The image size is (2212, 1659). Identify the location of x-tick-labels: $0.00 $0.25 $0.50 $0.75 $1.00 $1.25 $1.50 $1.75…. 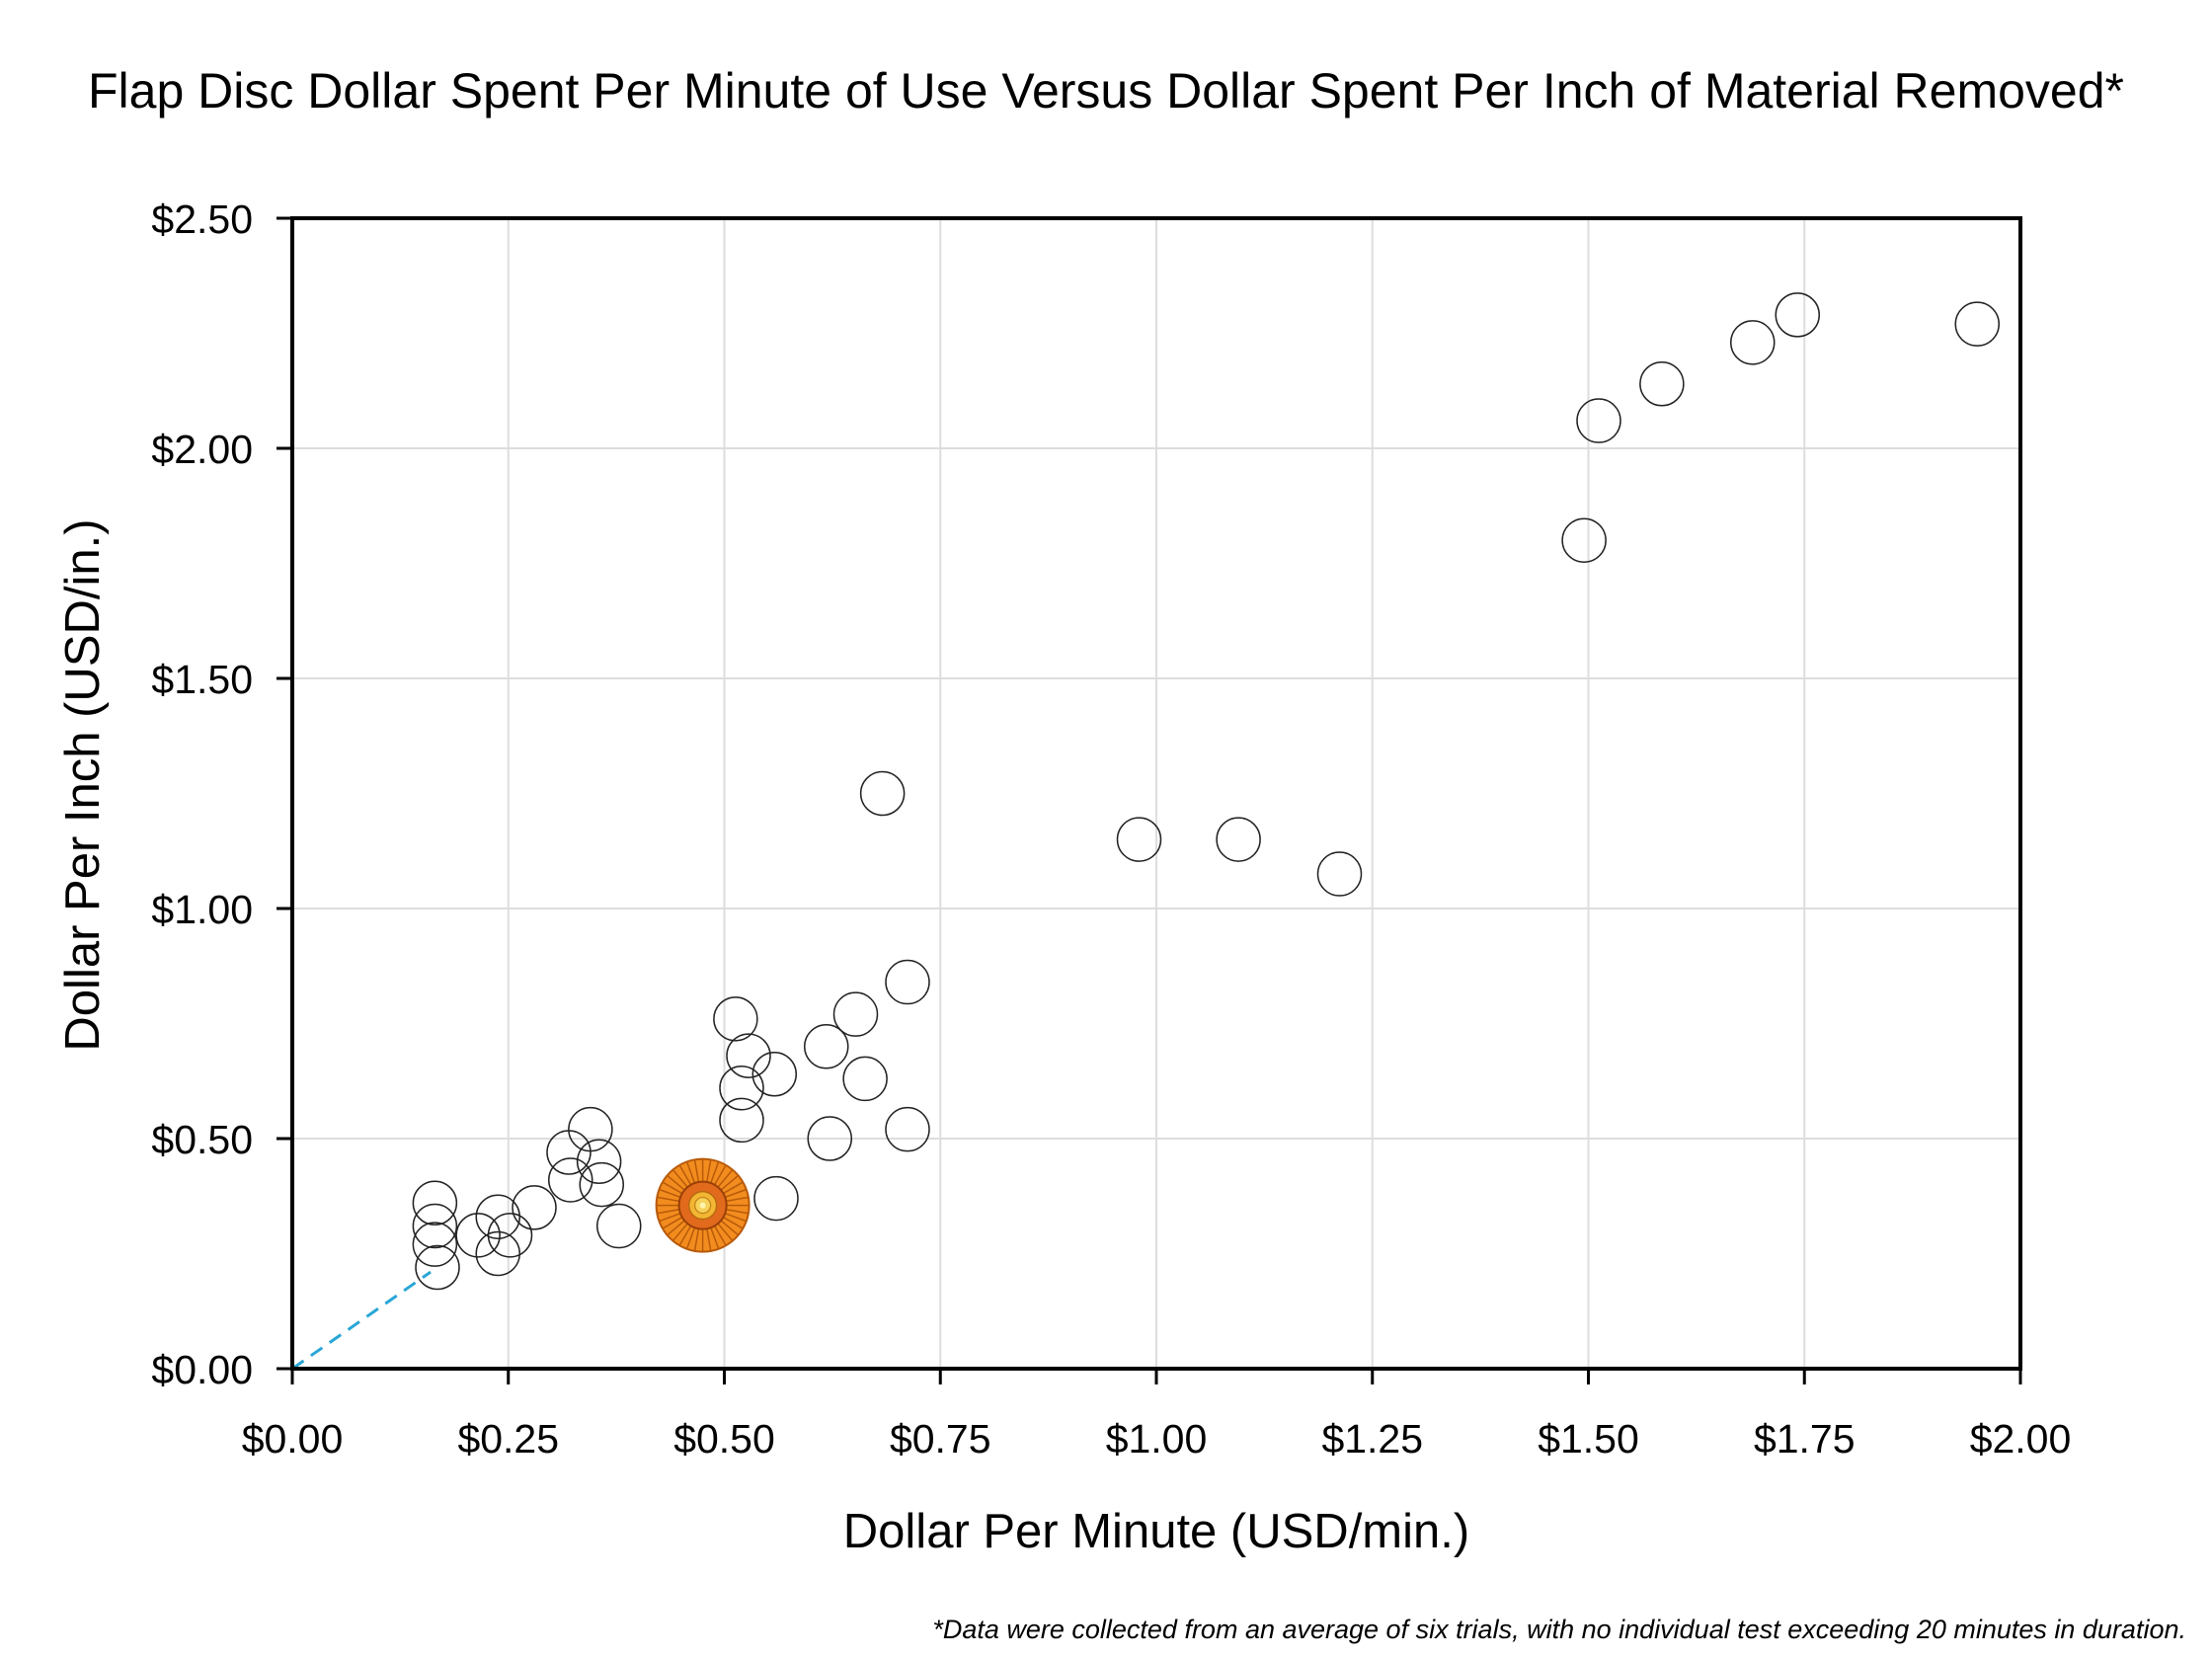
(1157, 1439).